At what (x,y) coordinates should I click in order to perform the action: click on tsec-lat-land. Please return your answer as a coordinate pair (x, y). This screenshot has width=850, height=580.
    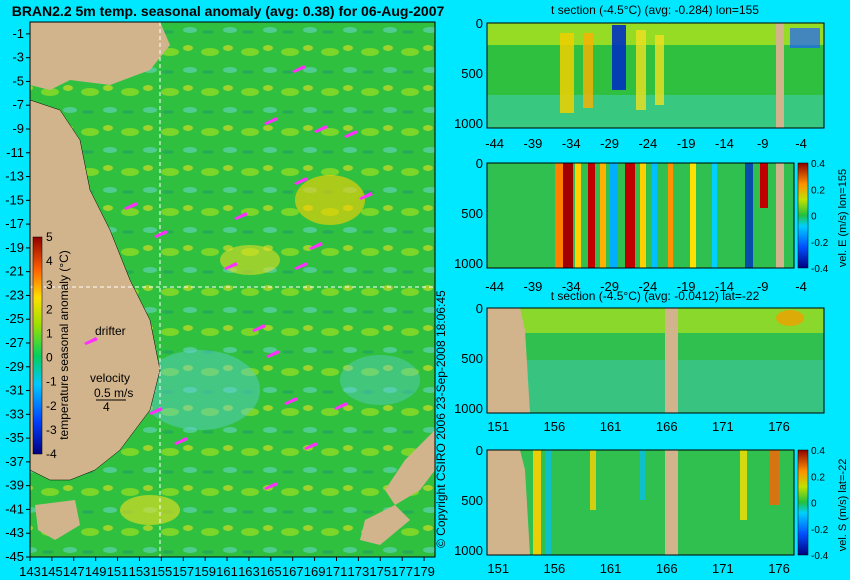
    Looking at the image, I should click on (508, 360).